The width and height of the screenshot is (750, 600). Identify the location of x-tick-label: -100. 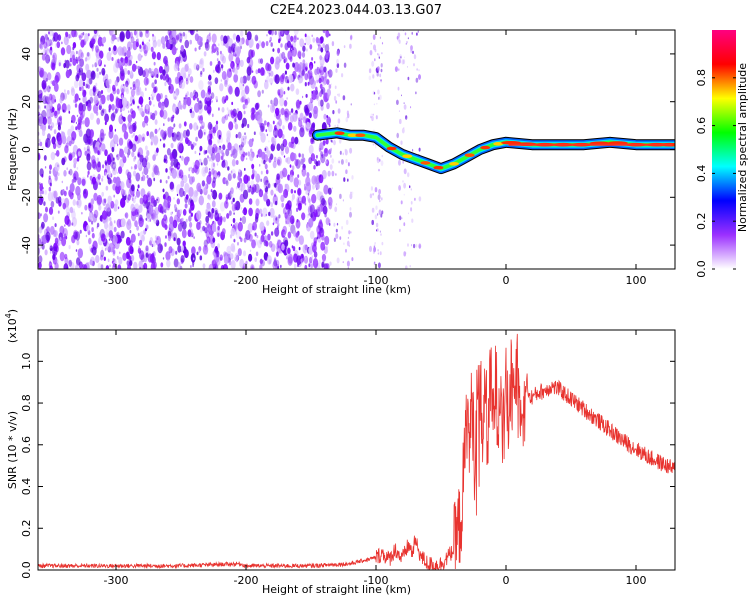
(376, 580).